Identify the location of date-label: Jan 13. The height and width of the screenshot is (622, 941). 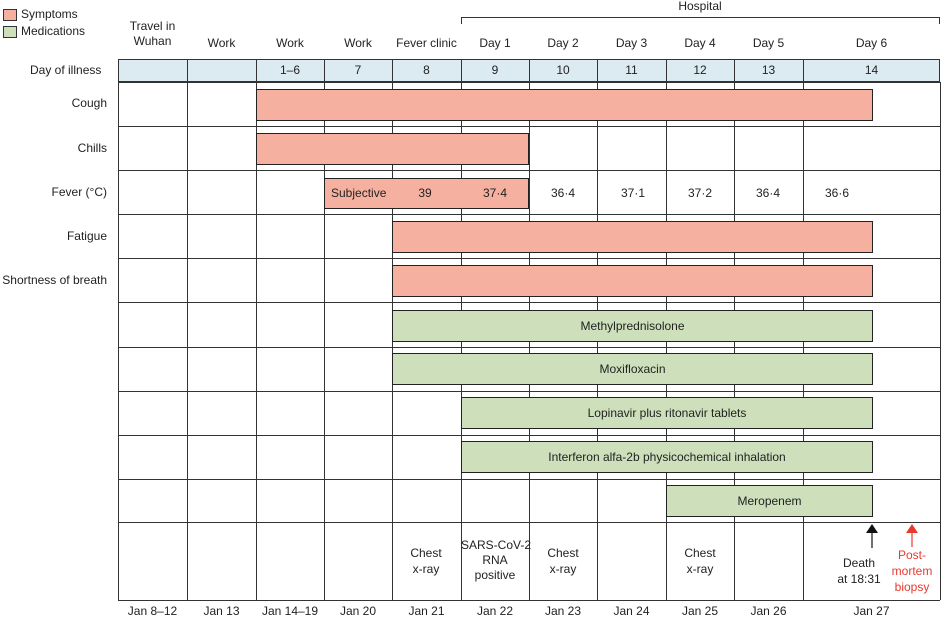
(221, 611).